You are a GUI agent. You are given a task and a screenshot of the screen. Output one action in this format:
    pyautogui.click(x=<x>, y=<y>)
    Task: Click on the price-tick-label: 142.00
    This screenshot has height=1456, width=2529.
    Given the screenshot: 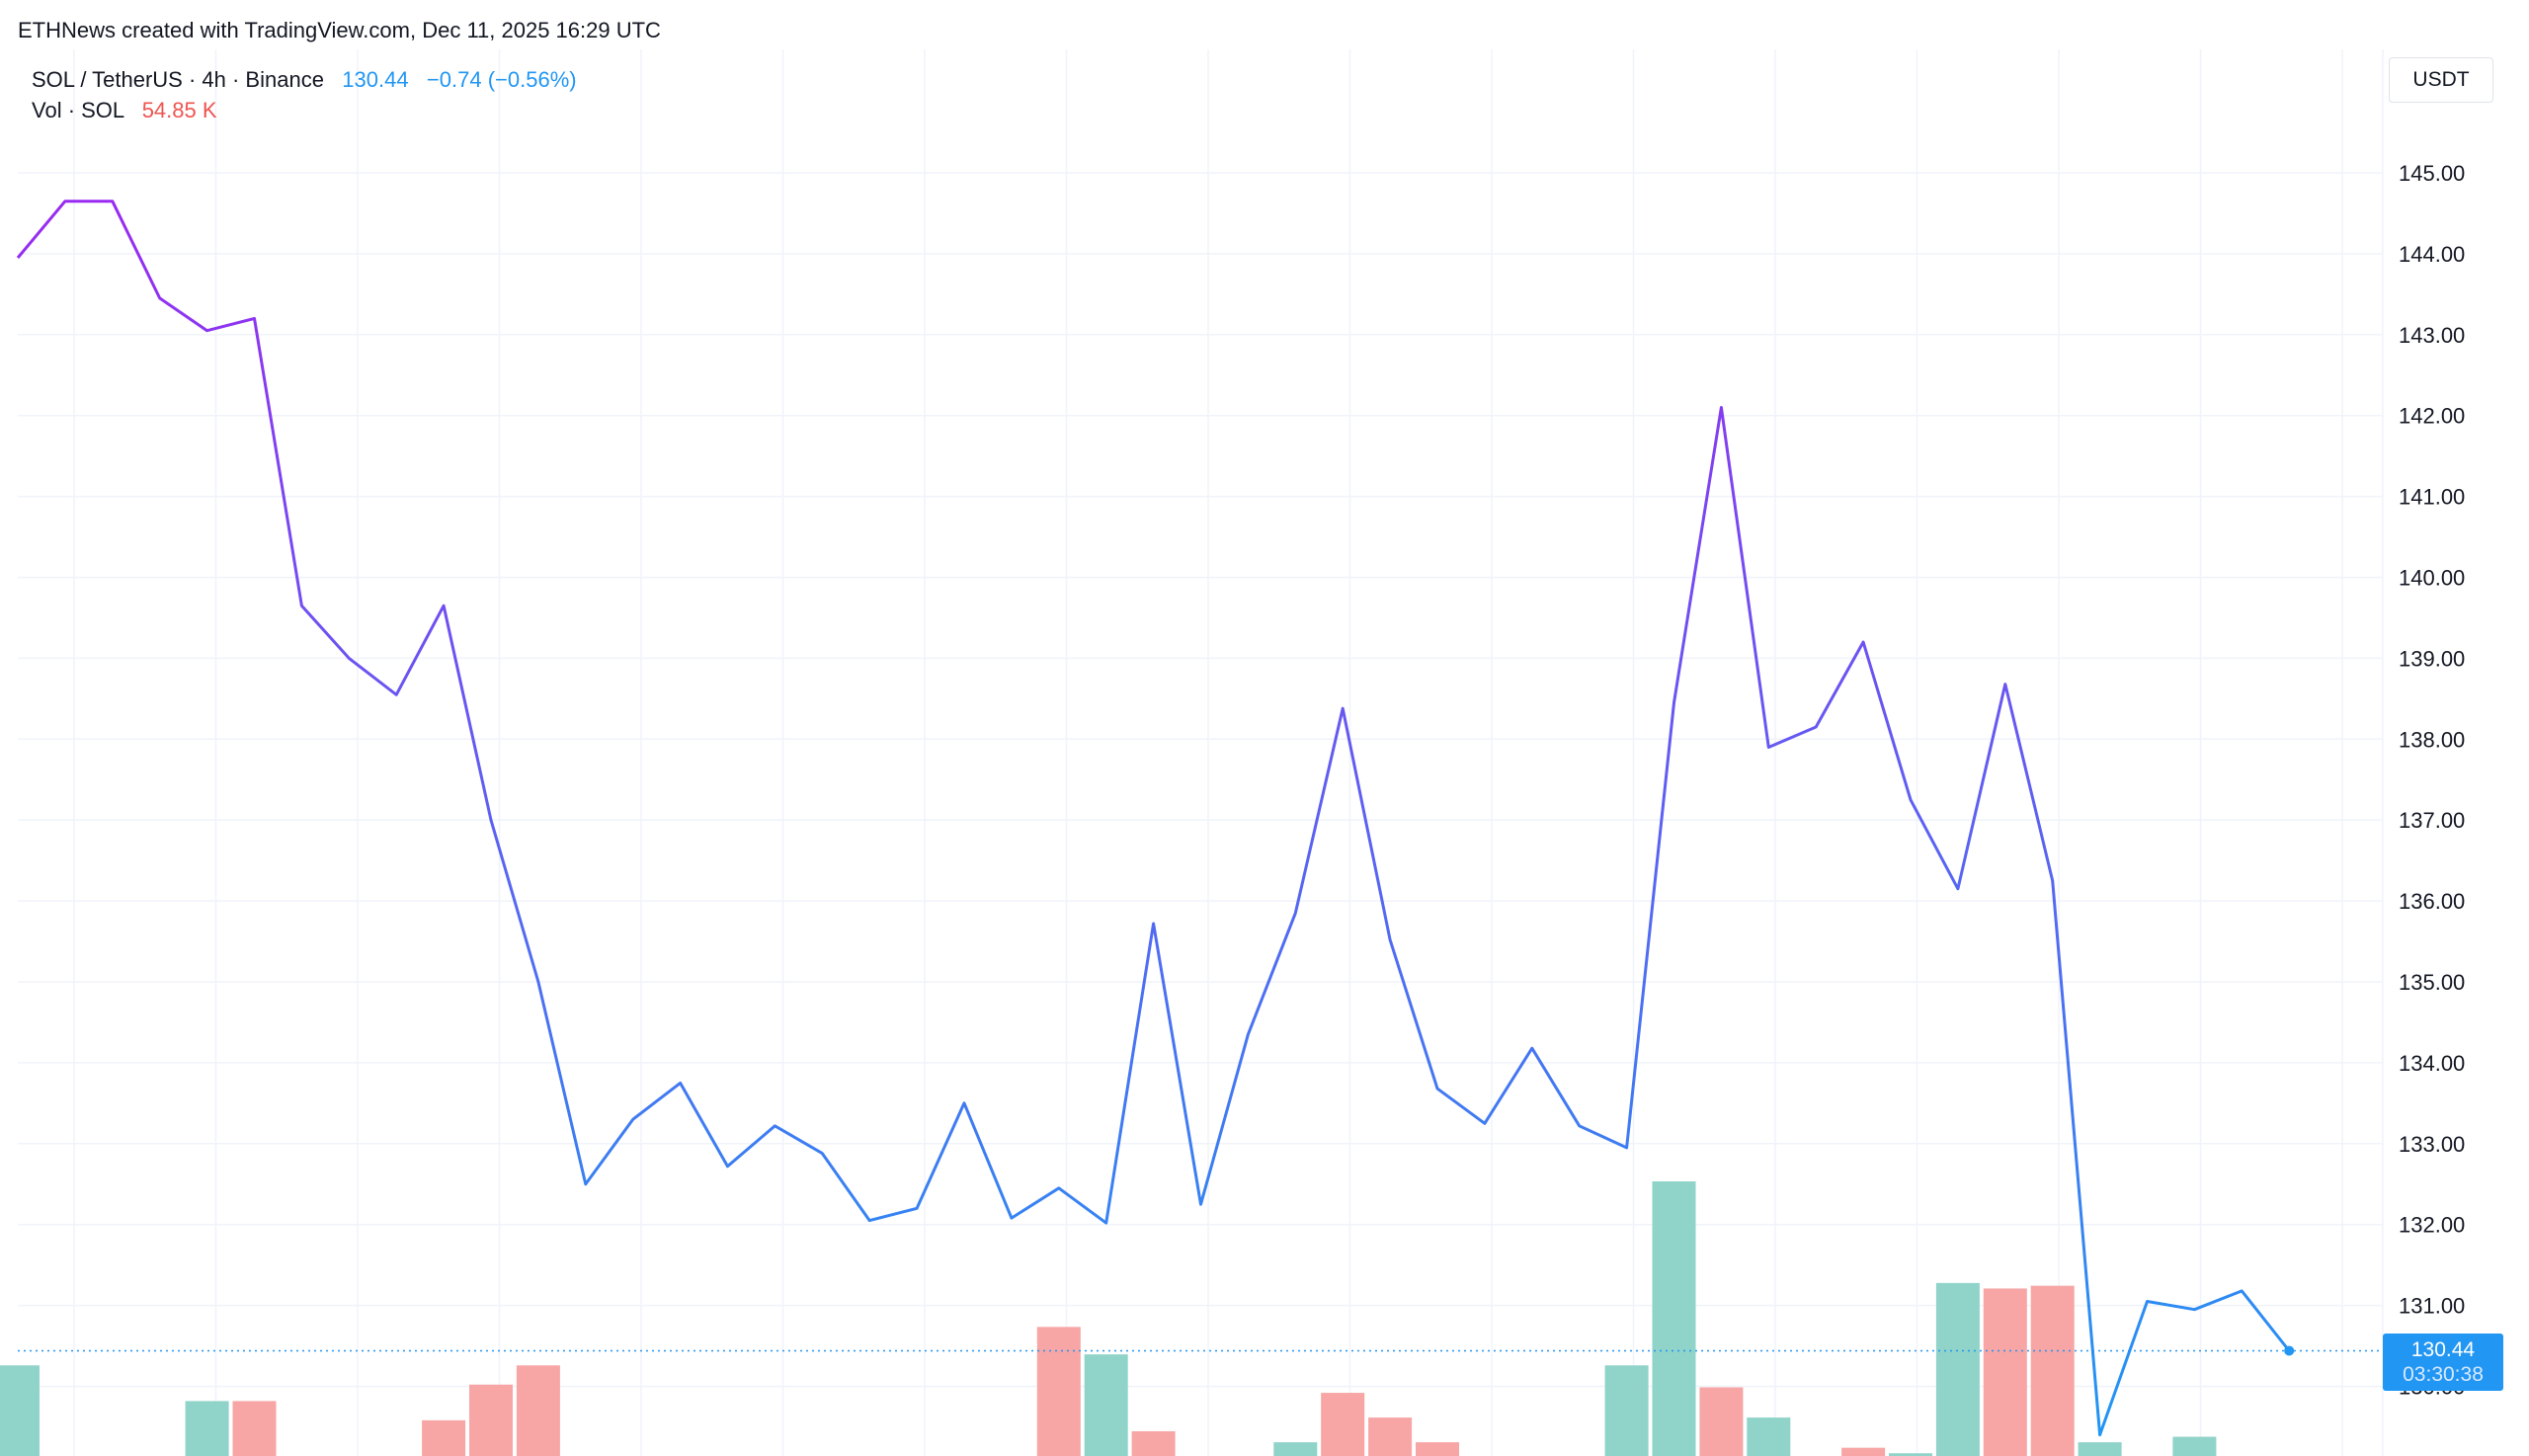 What is the action you would take?
    pyautogui.click(x=2432, y=416)
    